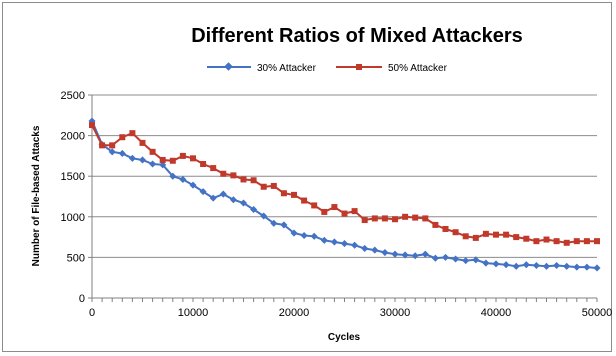  Describe the element at coordinates (82, 299) in the screenshot. I see `y-tick-label: 0` at that location.